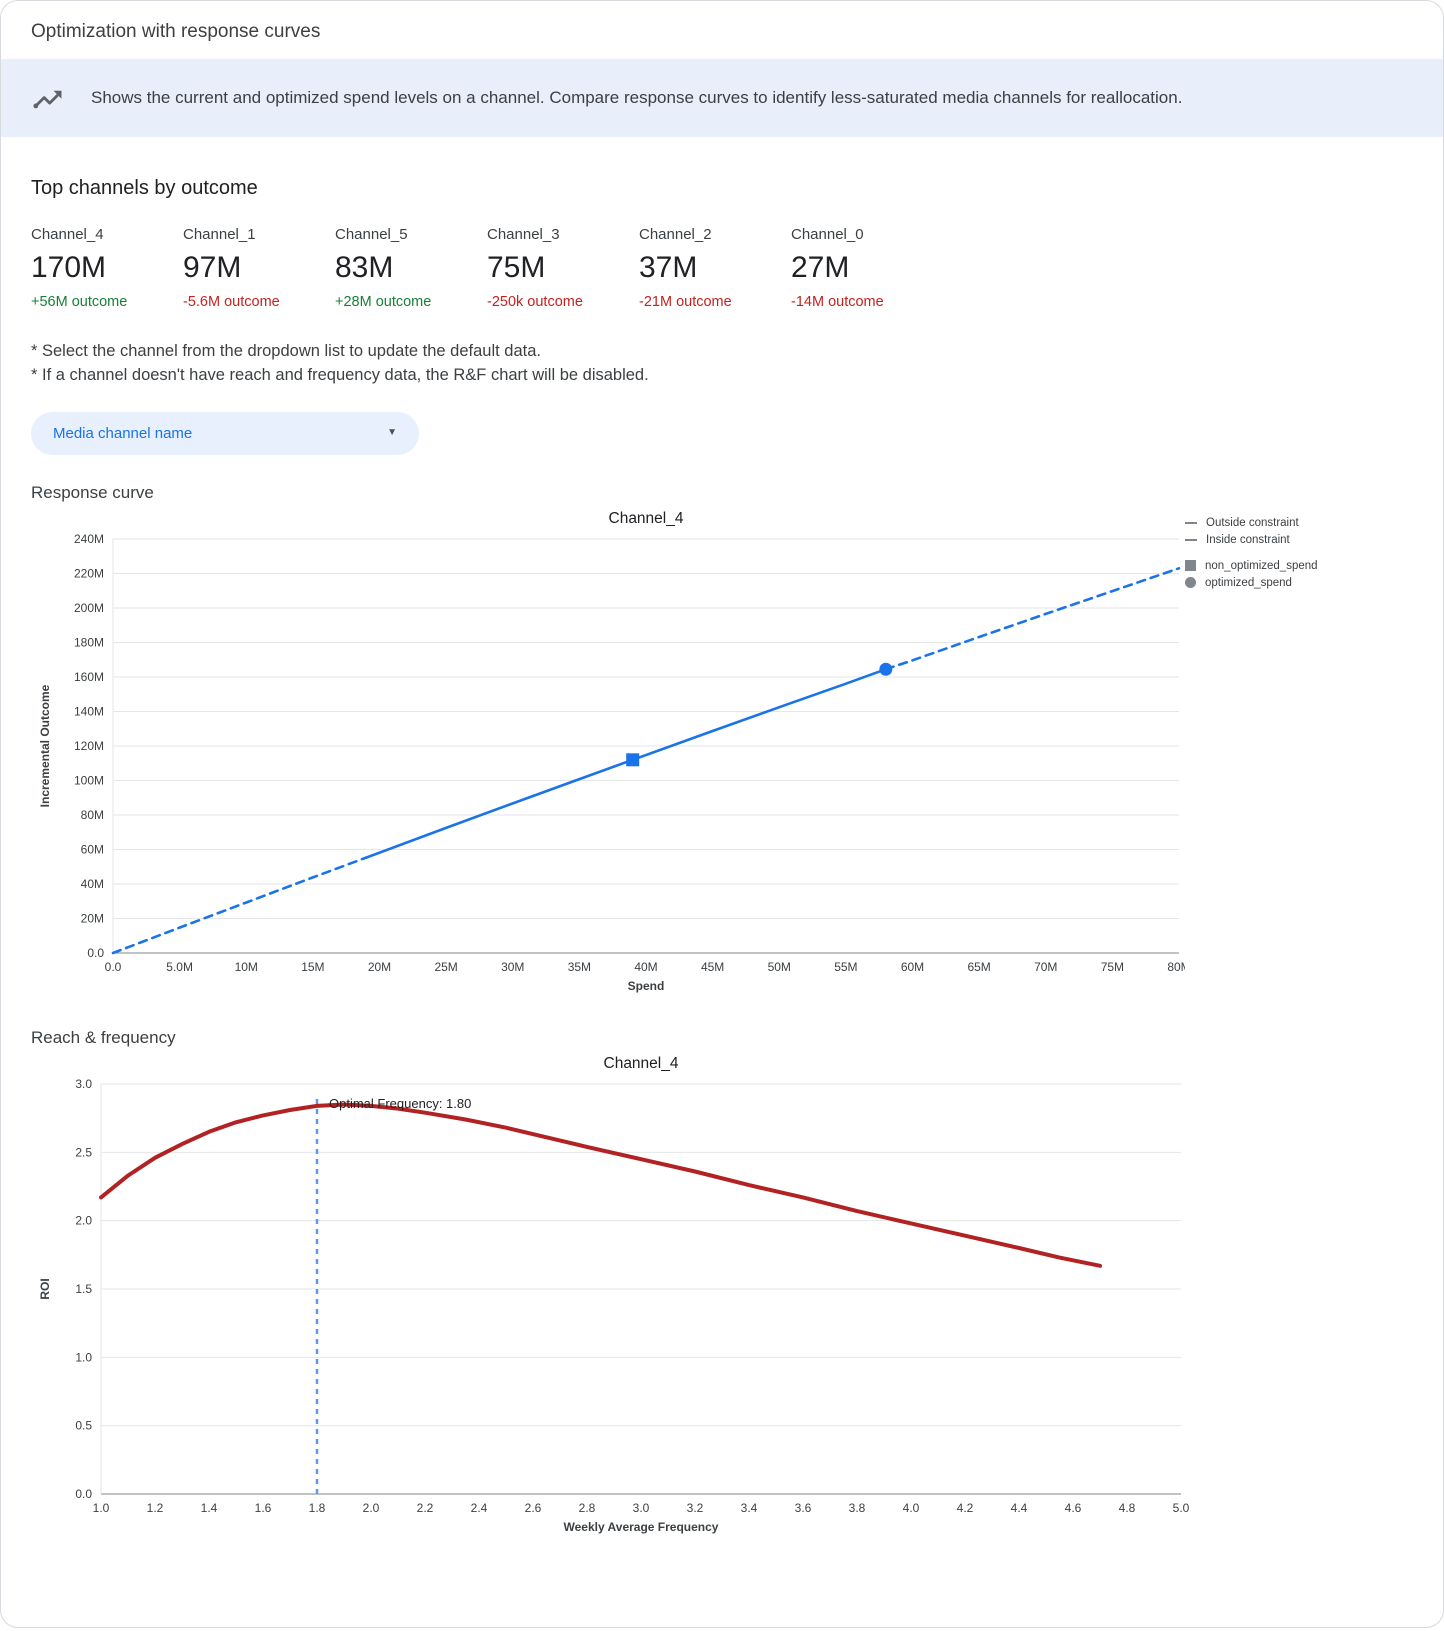 The height and width of the screenshot is (1631, 1444). What do you see at coordinates (89, 608) in the screenshot?
I see `svg-text: 200M` at bounding box center [89, 608].